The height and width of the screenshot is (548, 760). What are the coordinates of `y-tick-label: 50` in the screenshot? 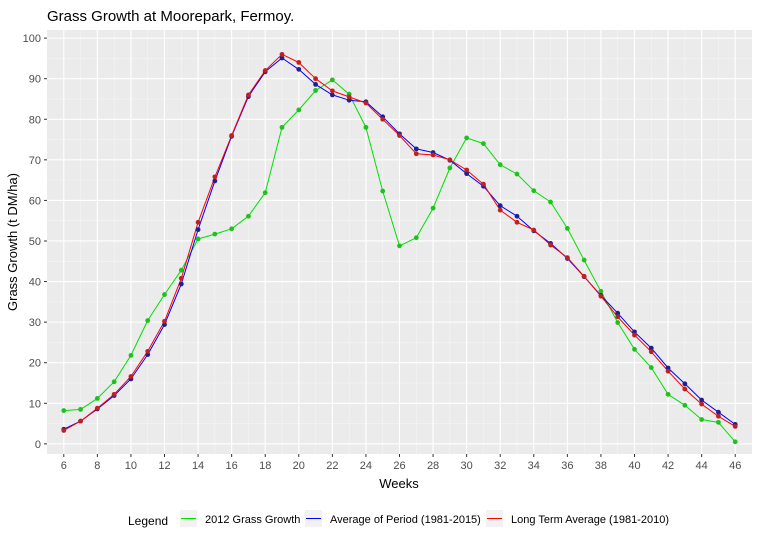 It's located at (35, 242).